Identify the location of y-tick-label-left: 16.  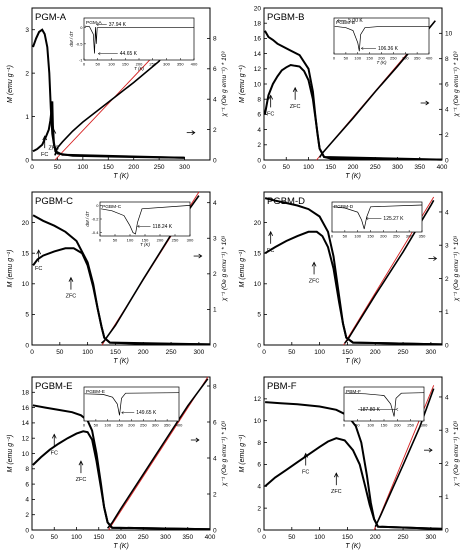
(258, 39).